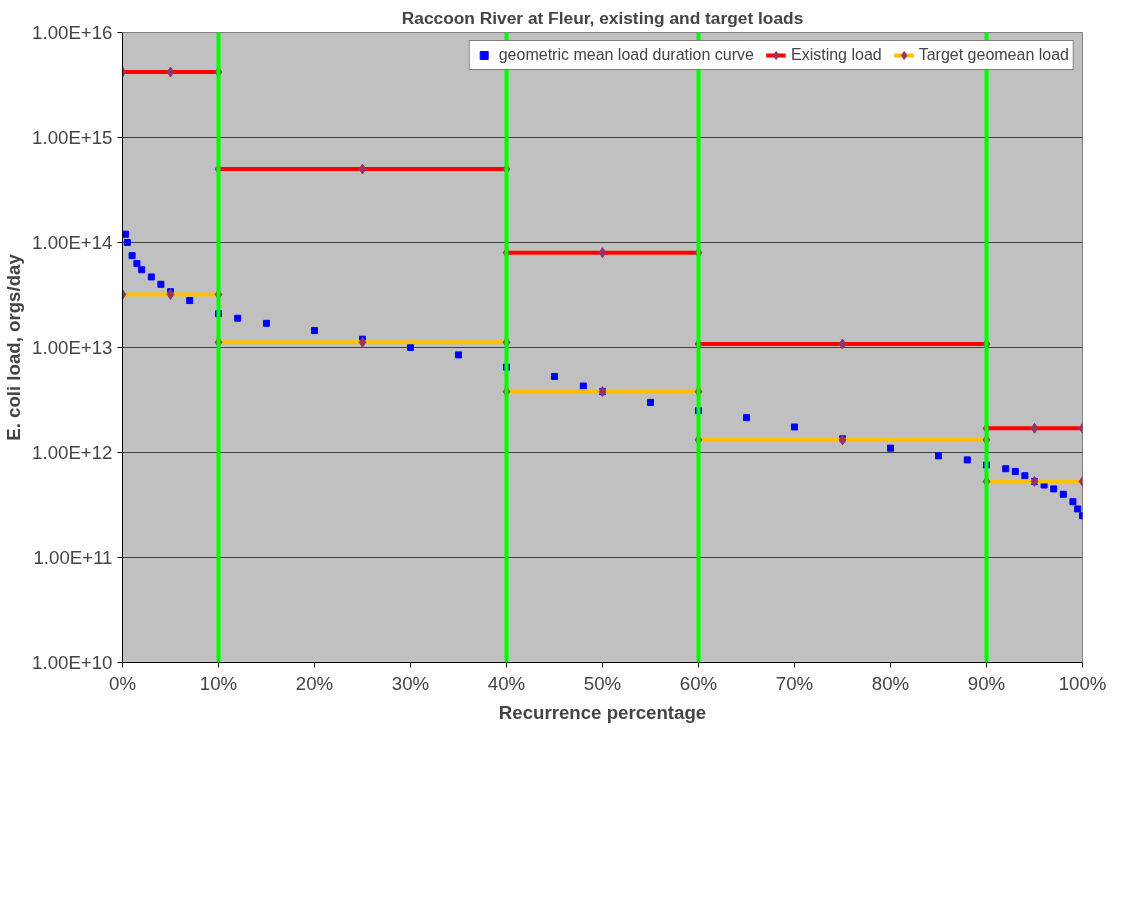 This screenshot has height=924, width=1133. What do you see at coordinates (218, 683) in the screenshot?
I see `x-tick-label: 10%` at bounding box center [218, 683].